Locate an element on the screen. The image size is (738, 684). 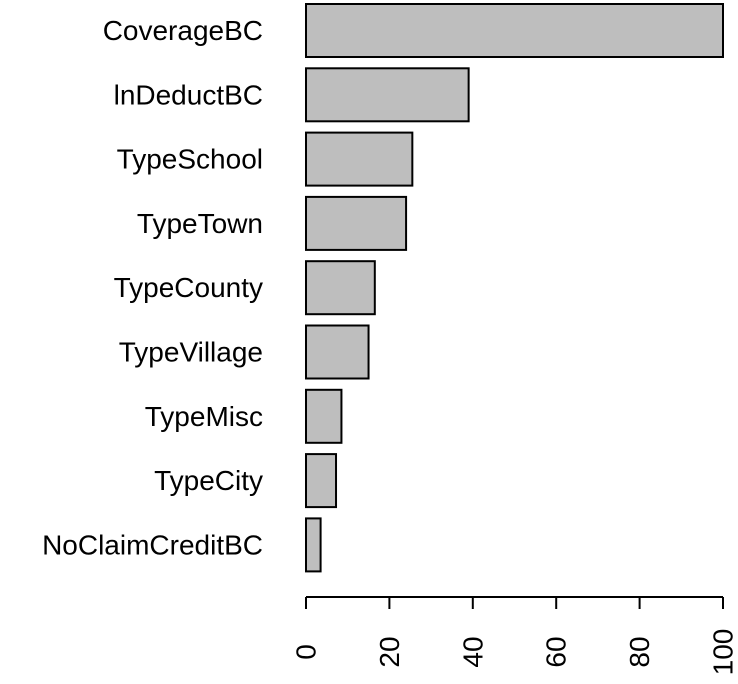
bar-NoClaimCreditBC is located at coordinates (313, 545).